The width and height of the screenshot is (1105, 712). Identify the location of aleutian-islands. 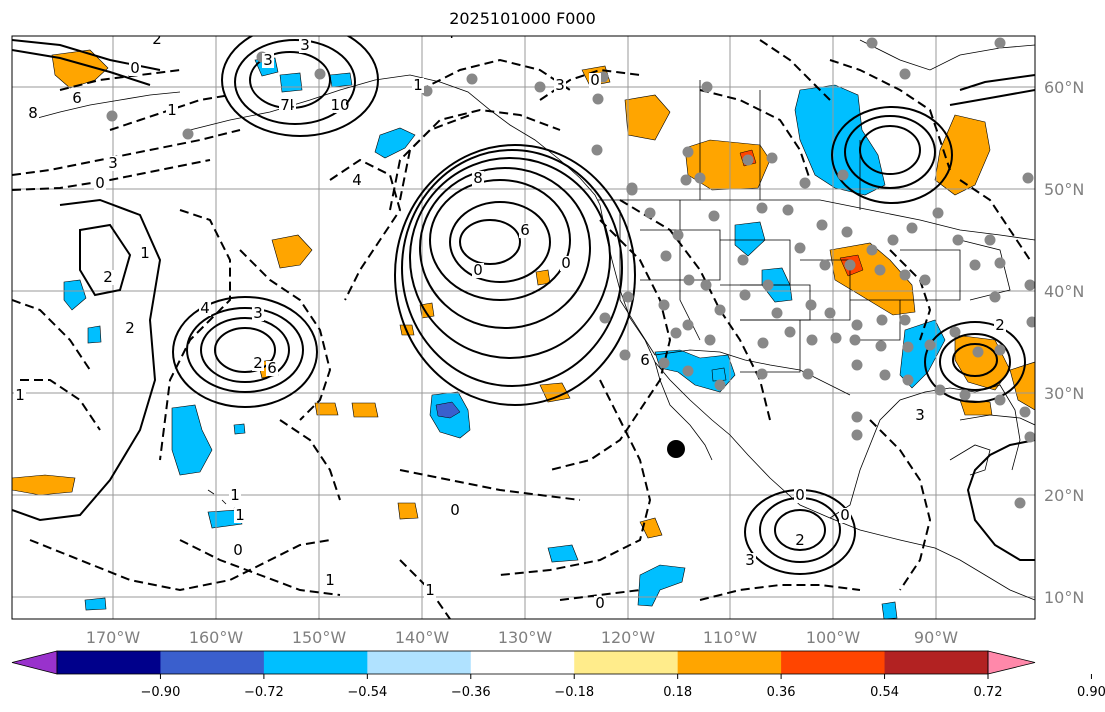
(105, 106).